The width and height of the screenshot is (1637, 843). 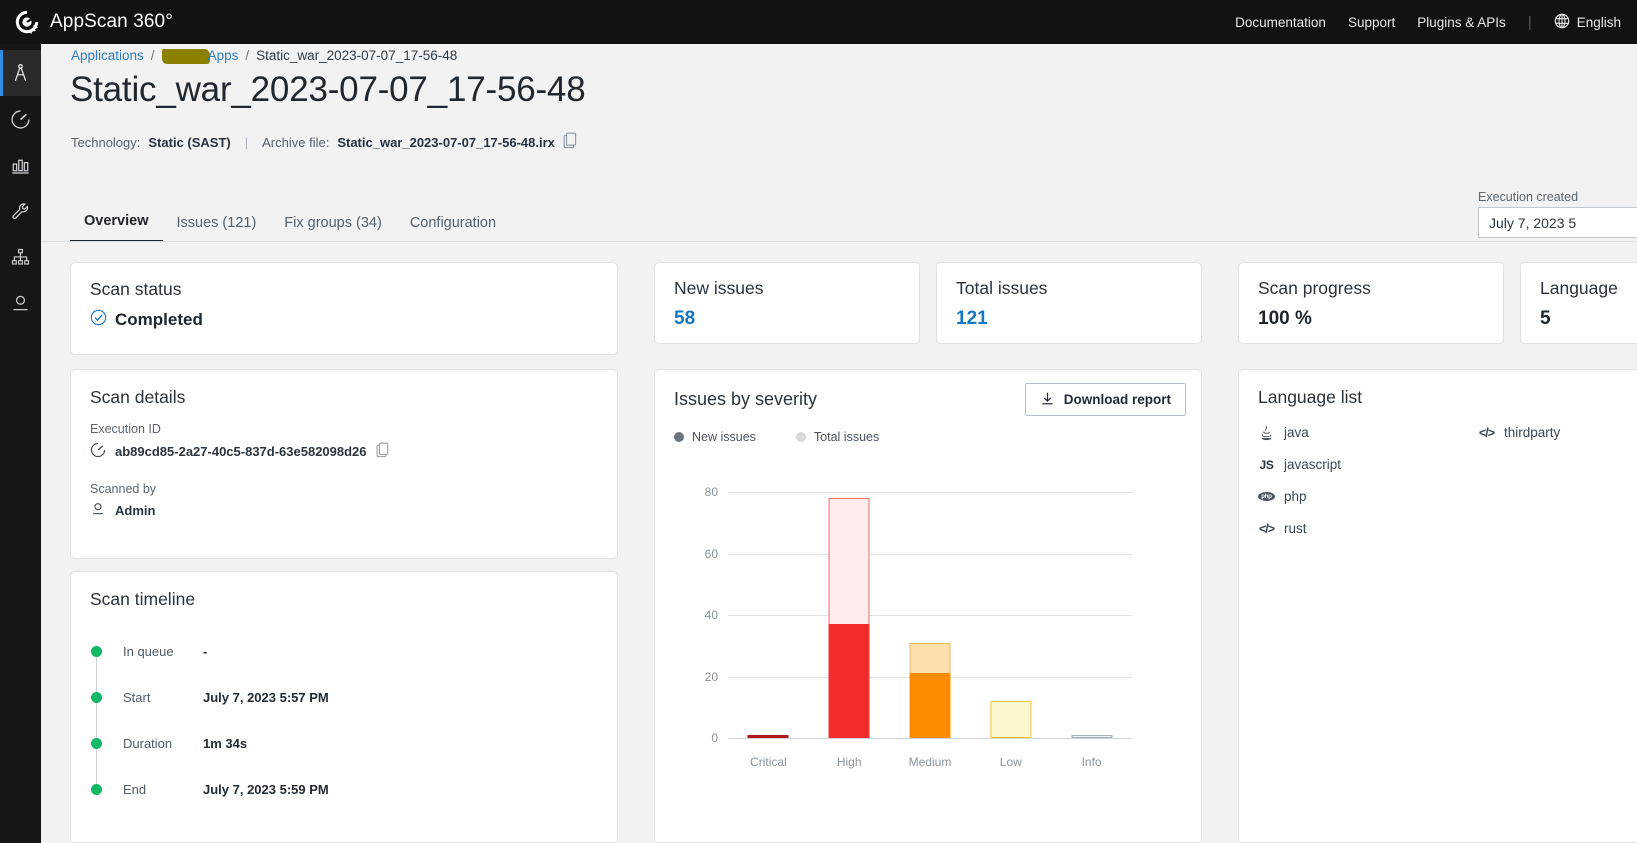 I want to click on scan-status-row: Completed, so click(x=146, y=320).